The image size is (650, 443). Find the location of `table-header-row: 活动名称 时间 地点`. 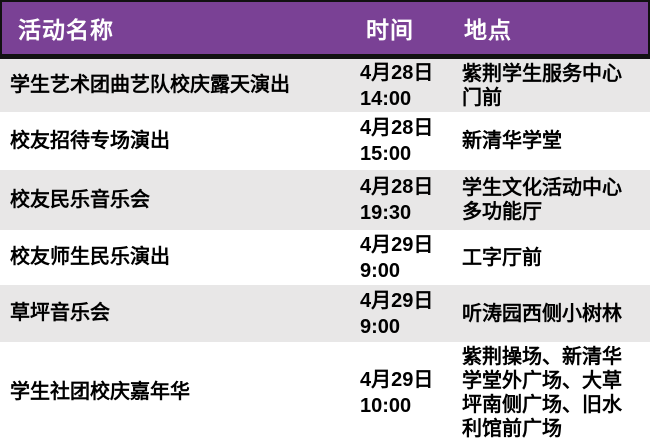

table-header-row: 活动名称 时间 地点 is located at coordinates (325, 29).